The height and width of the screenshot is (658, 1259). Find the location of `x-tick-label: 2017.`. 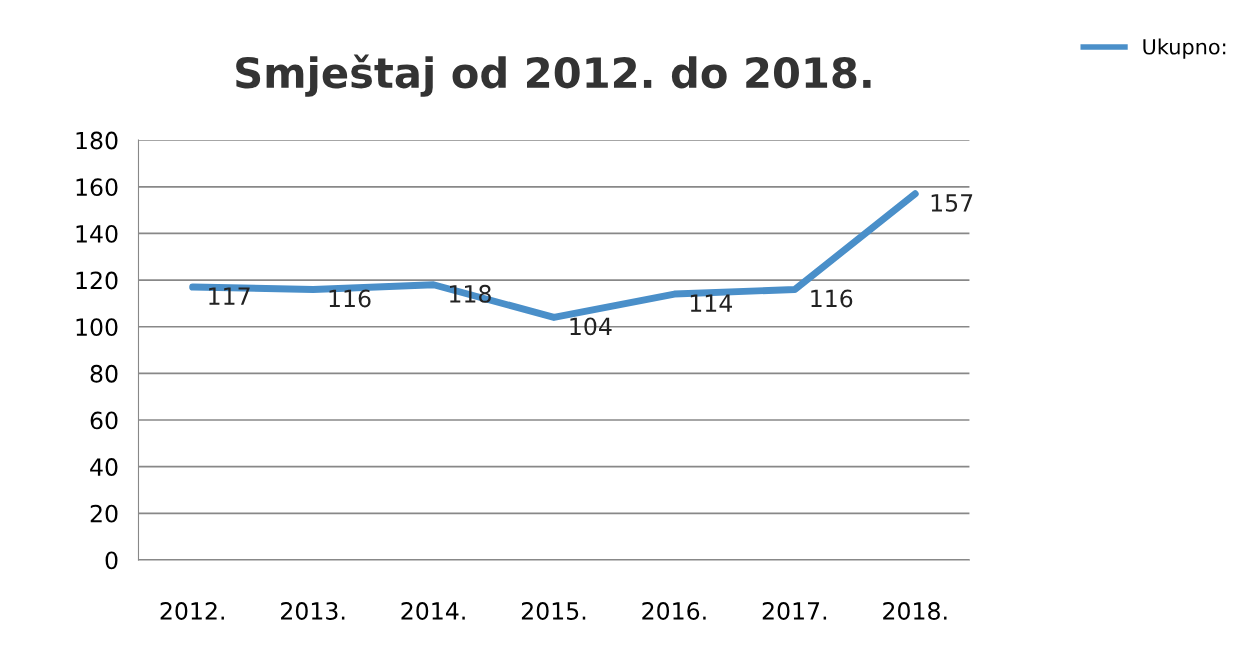

x-tick-label: 2017. is located at coordinates (794, 611).